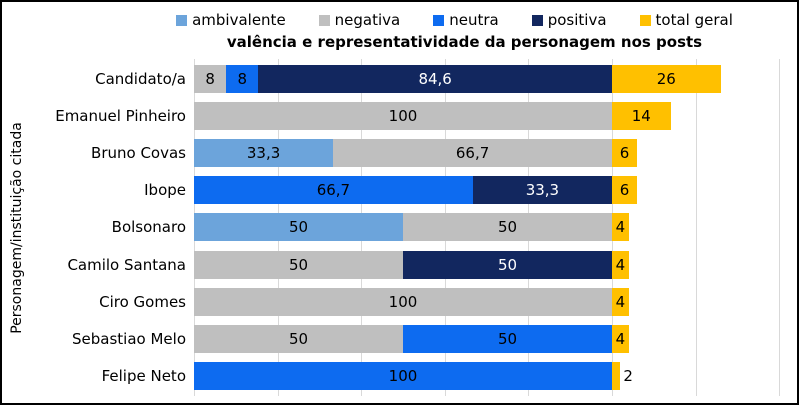 The width and height of the screenshot is (799, 405). I want to click on bar-segment-neutra: 8, so click(242, 78).